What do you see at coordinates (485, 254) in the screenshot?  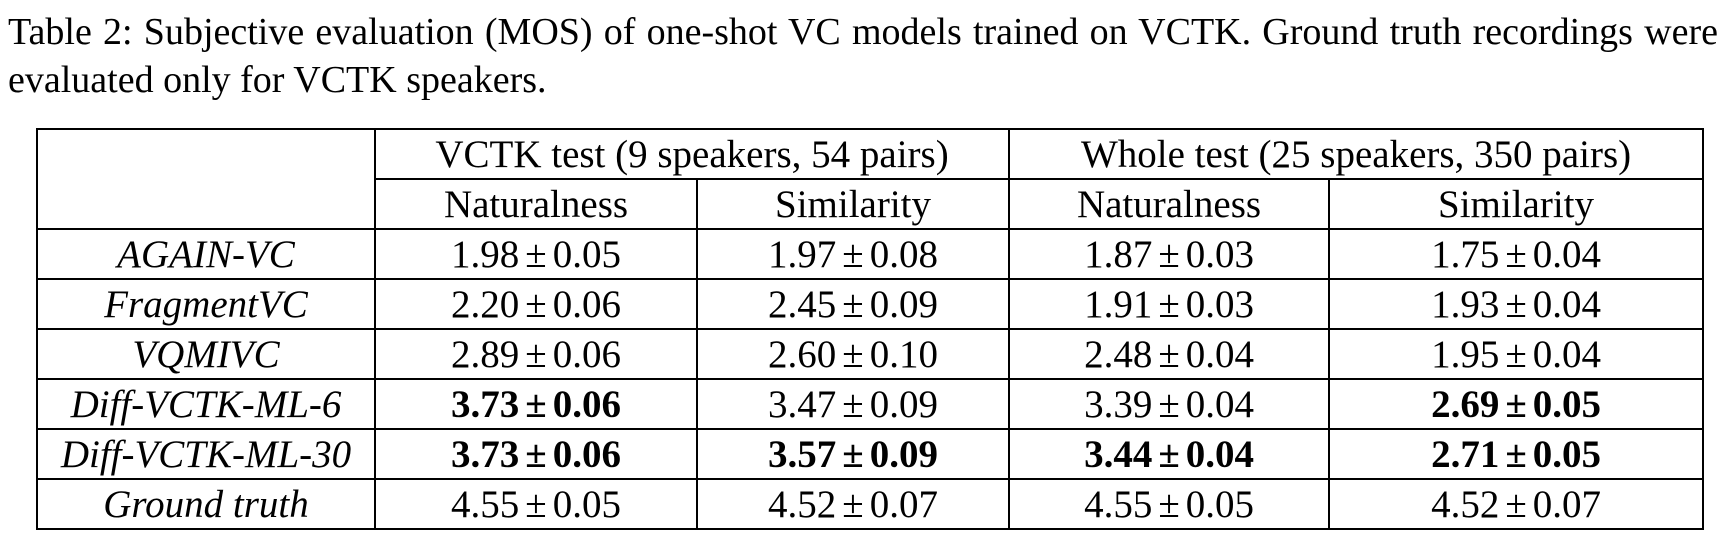 I see `score-mean: 1.98` at bounding box center [485, 254].